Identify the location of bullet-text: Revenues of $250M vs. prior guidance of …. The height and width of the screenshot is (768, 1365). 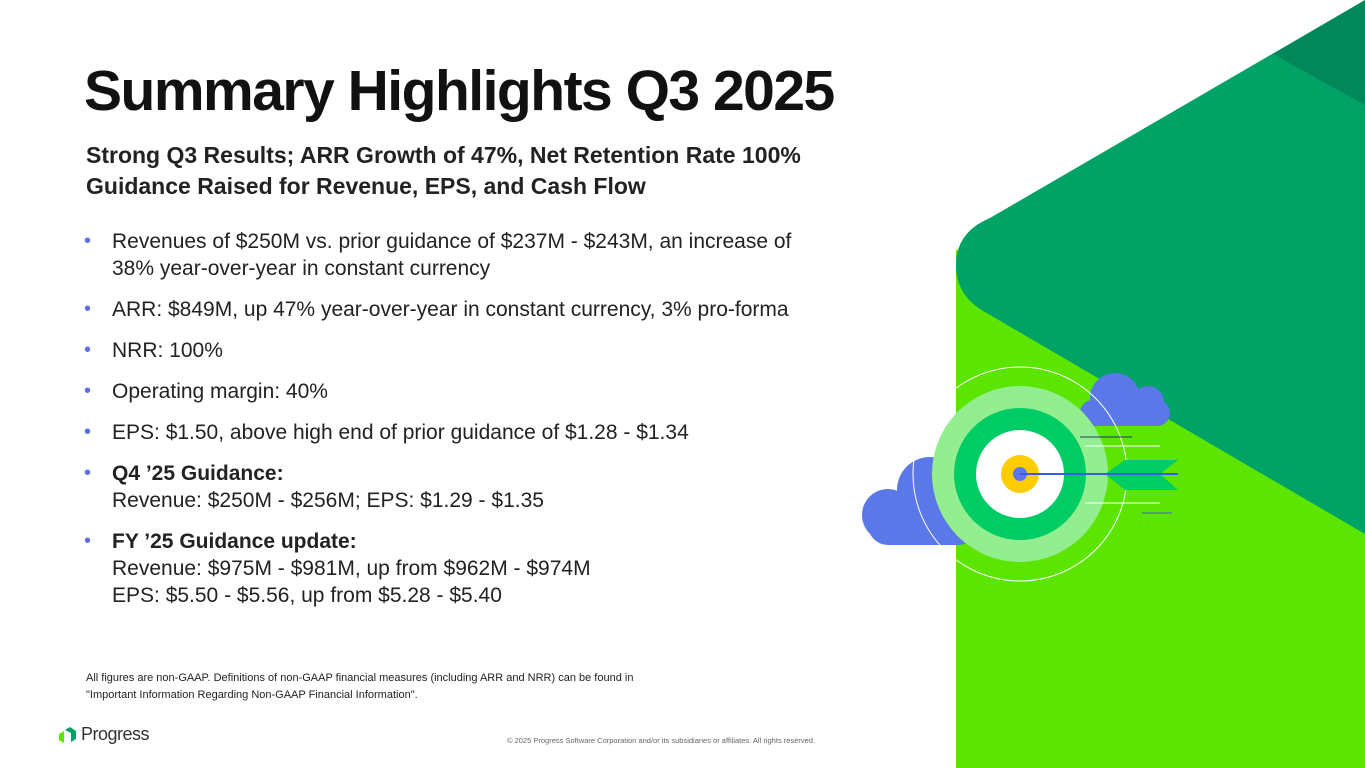
(452, 241).